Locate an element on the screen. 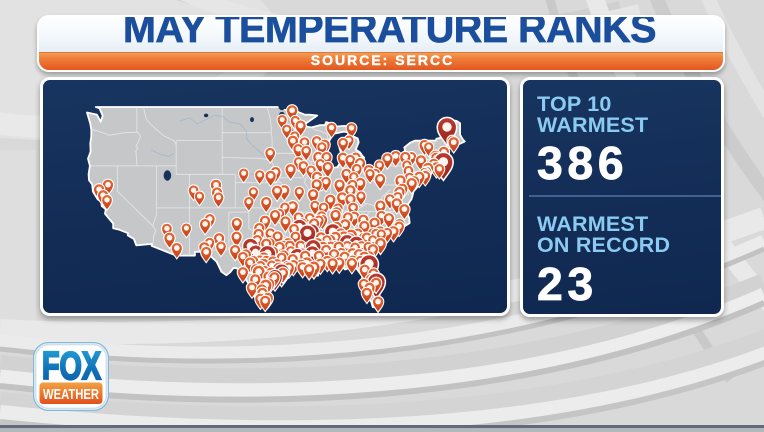  svg-text: FOX is located at coordinates (71, 366).